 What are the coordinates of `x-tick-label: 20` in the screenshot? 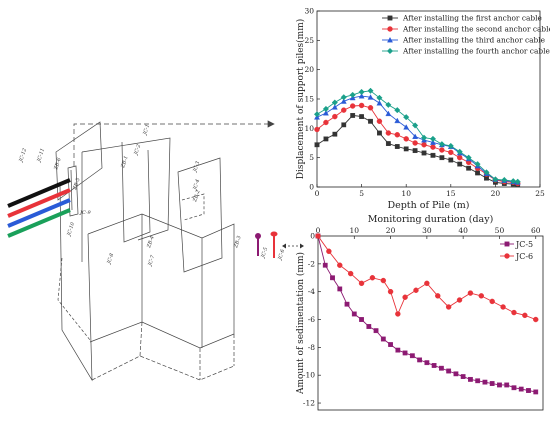 It's located at (391, 230).